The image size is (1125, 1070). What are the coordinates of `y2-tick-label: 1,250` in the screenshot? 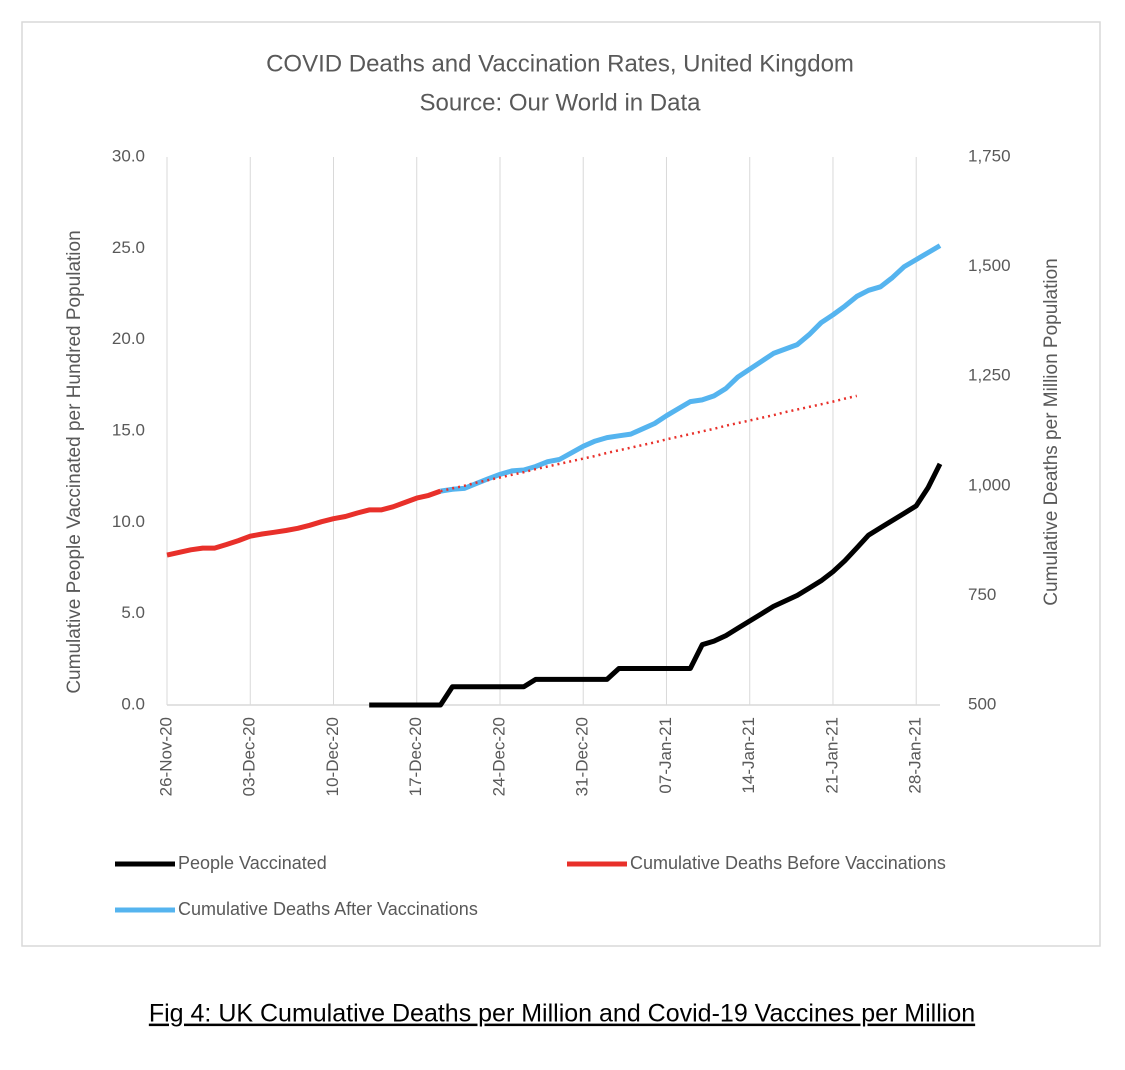 It's located at (989, 375).